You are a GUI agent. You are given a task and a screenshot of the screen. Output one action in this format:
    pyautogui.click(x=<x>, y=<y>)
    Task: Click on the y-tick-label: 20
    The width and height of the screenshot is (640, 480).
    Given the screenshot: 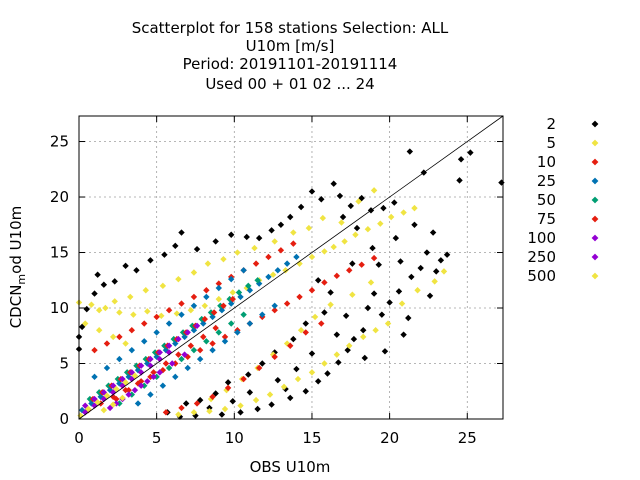 What is the action you would take?
    pyautogui.click(x=59, y=197)
    